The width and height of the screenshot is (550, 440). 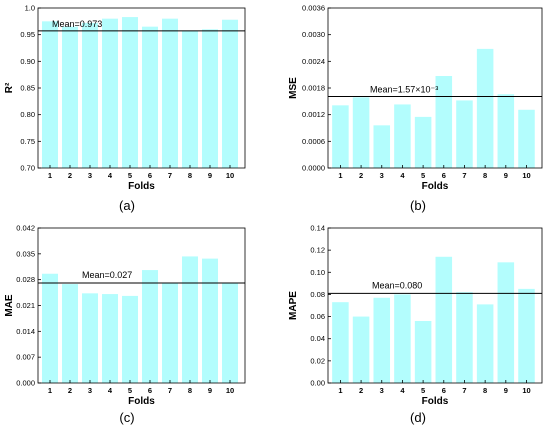 What do you see at coordinates (27, 168) in the screenshot?
I see `y-tick-label: 0.70` at bounding box center [27, 168].